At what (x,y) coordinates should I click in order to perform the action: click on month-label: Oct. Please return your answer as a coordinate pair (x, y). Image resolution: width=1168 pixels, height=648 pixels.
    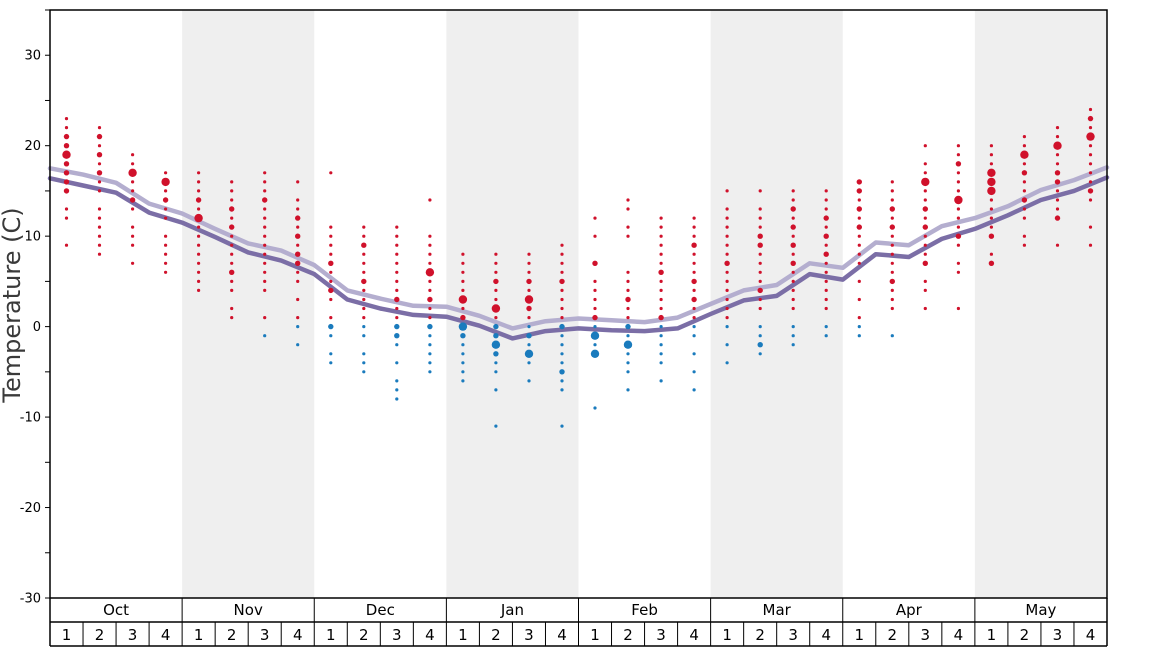
    Looking at the image, I should click on (116, 610).